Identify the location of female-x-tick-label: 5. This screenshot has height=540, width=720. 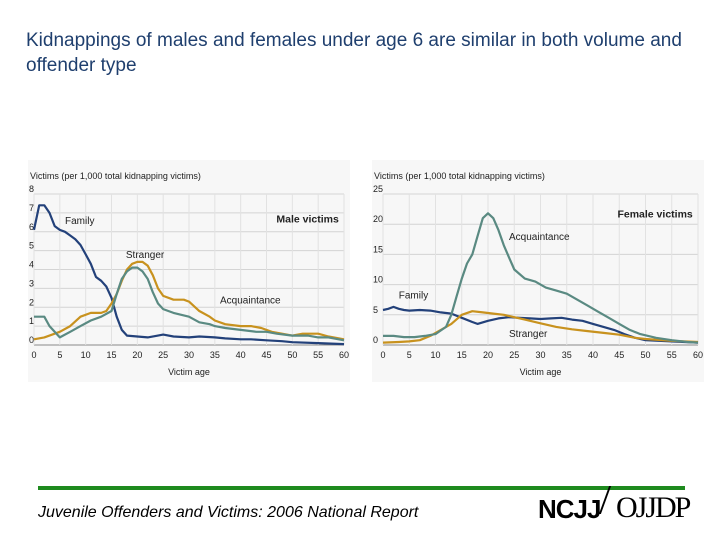
(409, 355).